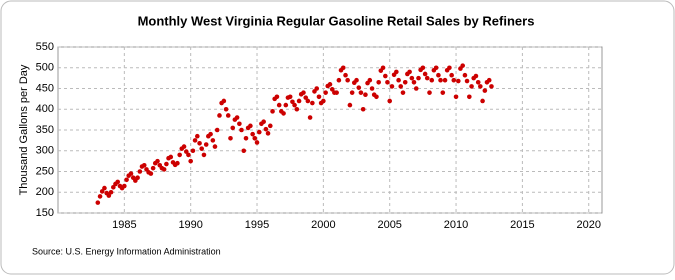 The width and height of the screenshot is (675, 280). I want to click on y-tick-label: 400, so click(45, 109).